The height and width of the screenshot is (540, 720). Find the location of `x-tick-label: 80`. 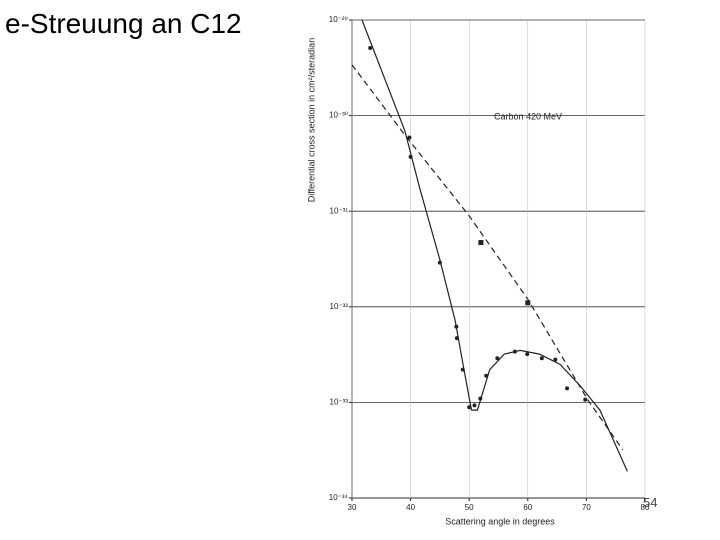

x-tick-label: 80 is located at coordinates (645, 507).